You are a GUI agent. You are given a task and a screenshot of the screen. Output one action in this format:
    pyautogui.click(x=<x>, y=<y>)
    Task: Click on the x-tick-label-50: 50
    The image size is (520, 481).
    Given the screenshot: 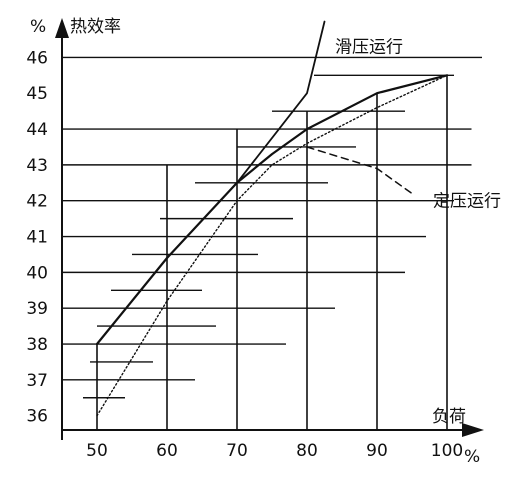 What is the action you would take?
    pyautogui.click(x=97, y=451)
    